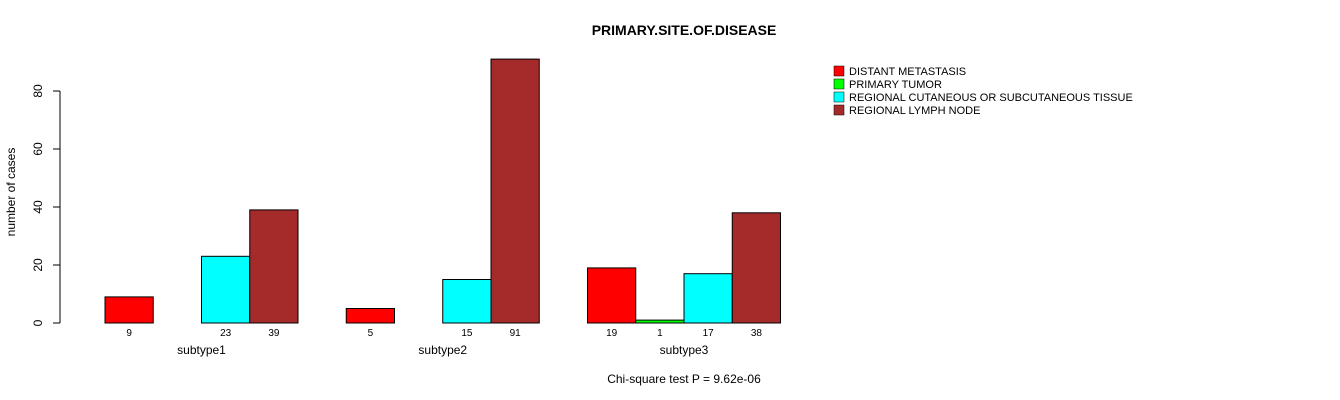 The image size is (1340, 400). I want to click on legend-label: PRIMARY TUMOR, so click(895, 85).